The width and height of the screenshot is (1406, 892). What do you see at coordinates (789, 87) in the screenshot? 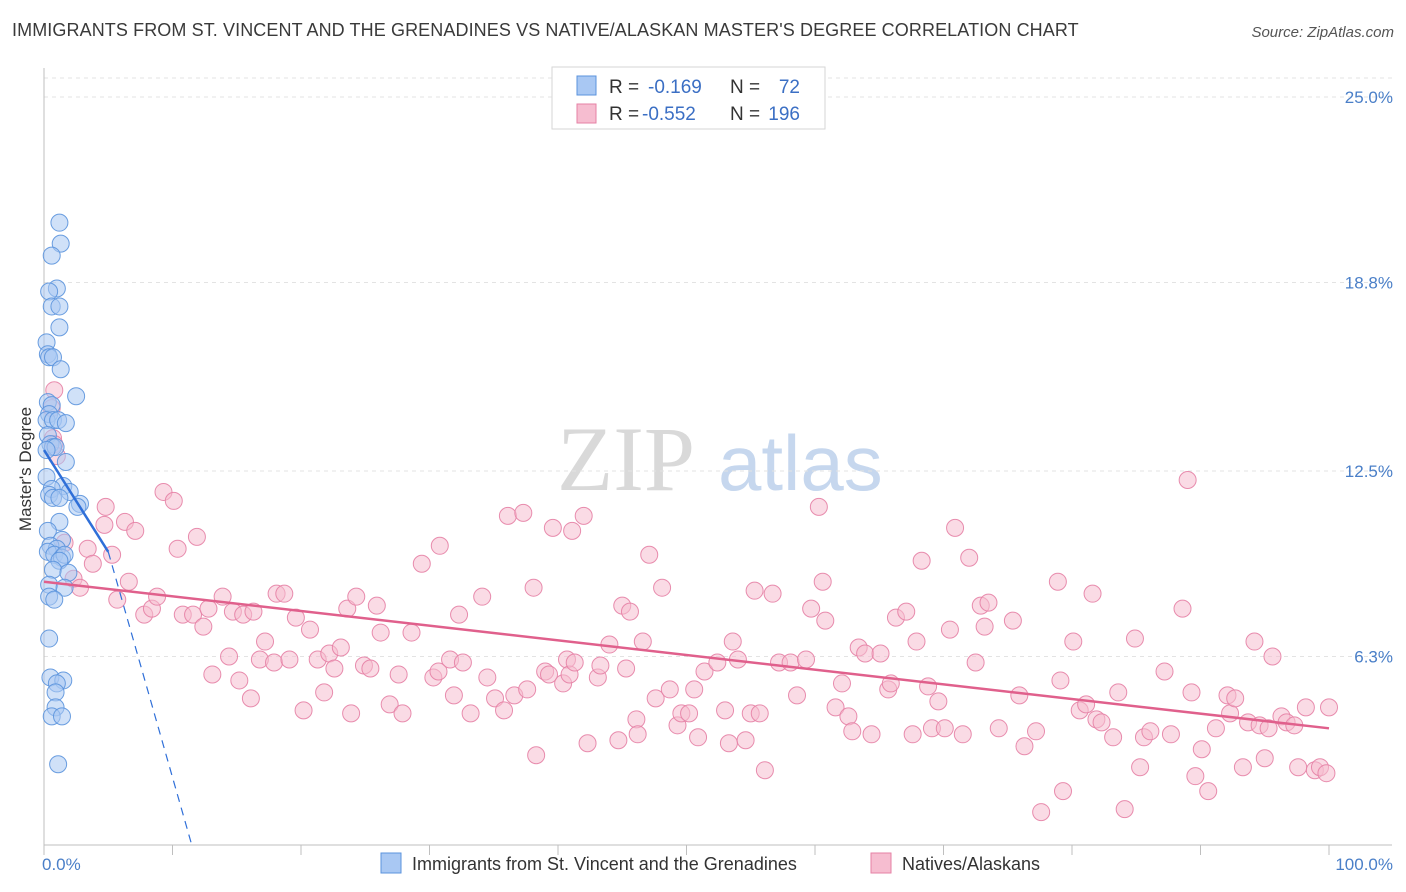
I see `legend-n-value-blue: 72` at bounding box center [789, 87].